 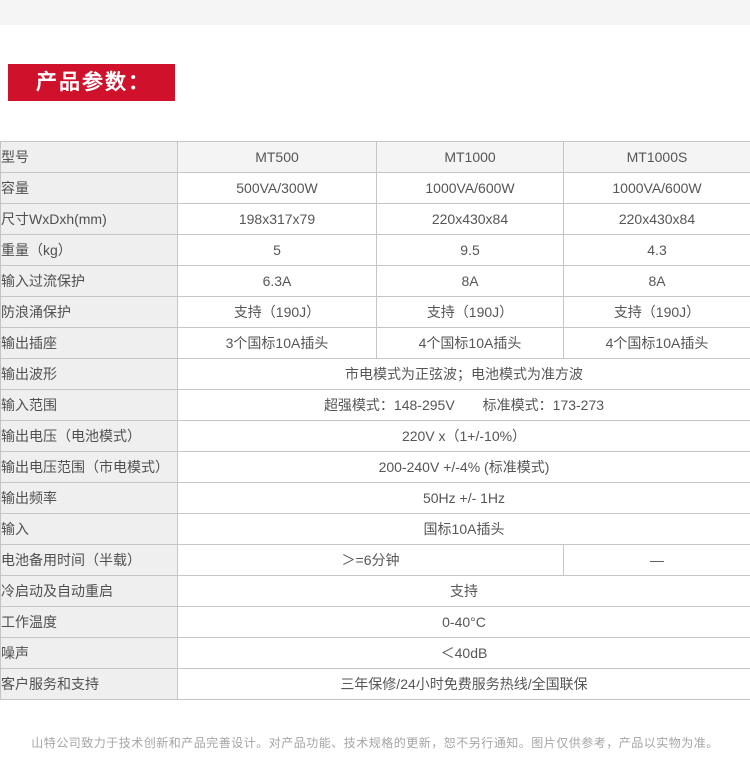 I want to click on section-title-banner: 产品参数：, so click(x=91, y=83).